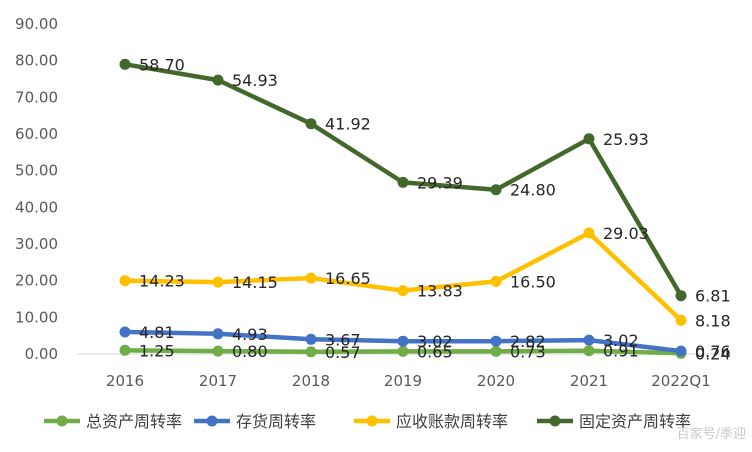 The image size is (752, 452). I want to click on legend-label: 存货周转率, so click(276, 421).